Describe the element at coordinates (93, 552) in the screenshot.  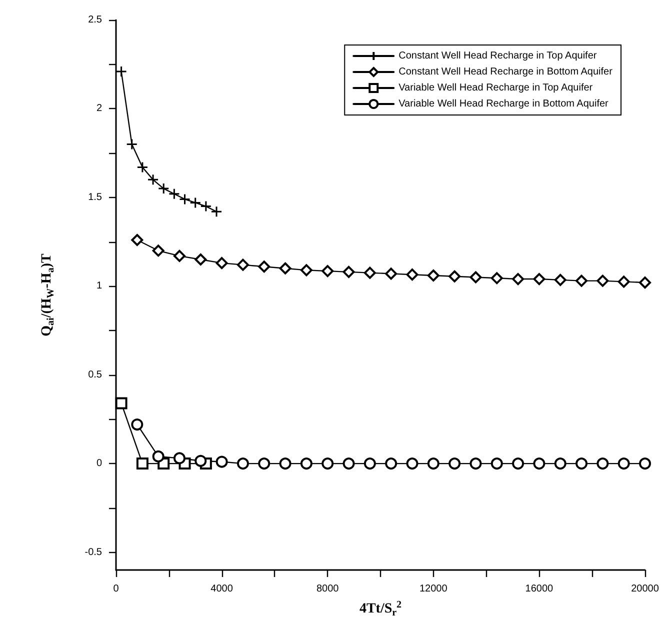
I see `y-tick-label: -0.5` at that location.